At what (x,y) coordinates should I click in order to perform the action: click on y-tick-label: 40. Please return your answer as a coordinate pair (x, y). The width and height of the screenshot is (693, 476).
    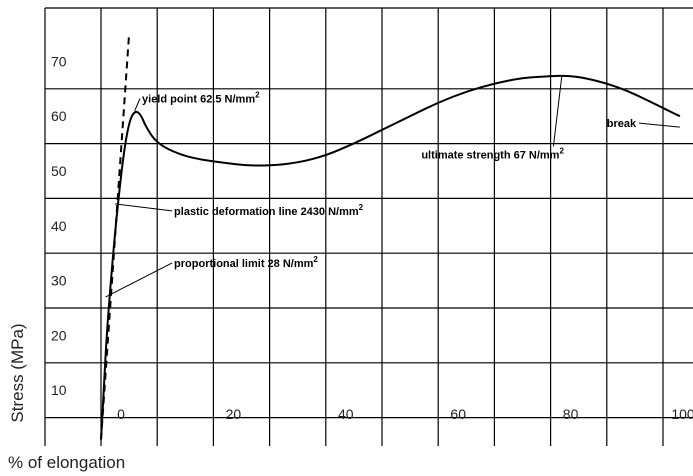
    Looking at the image, I should click on (59, 226).